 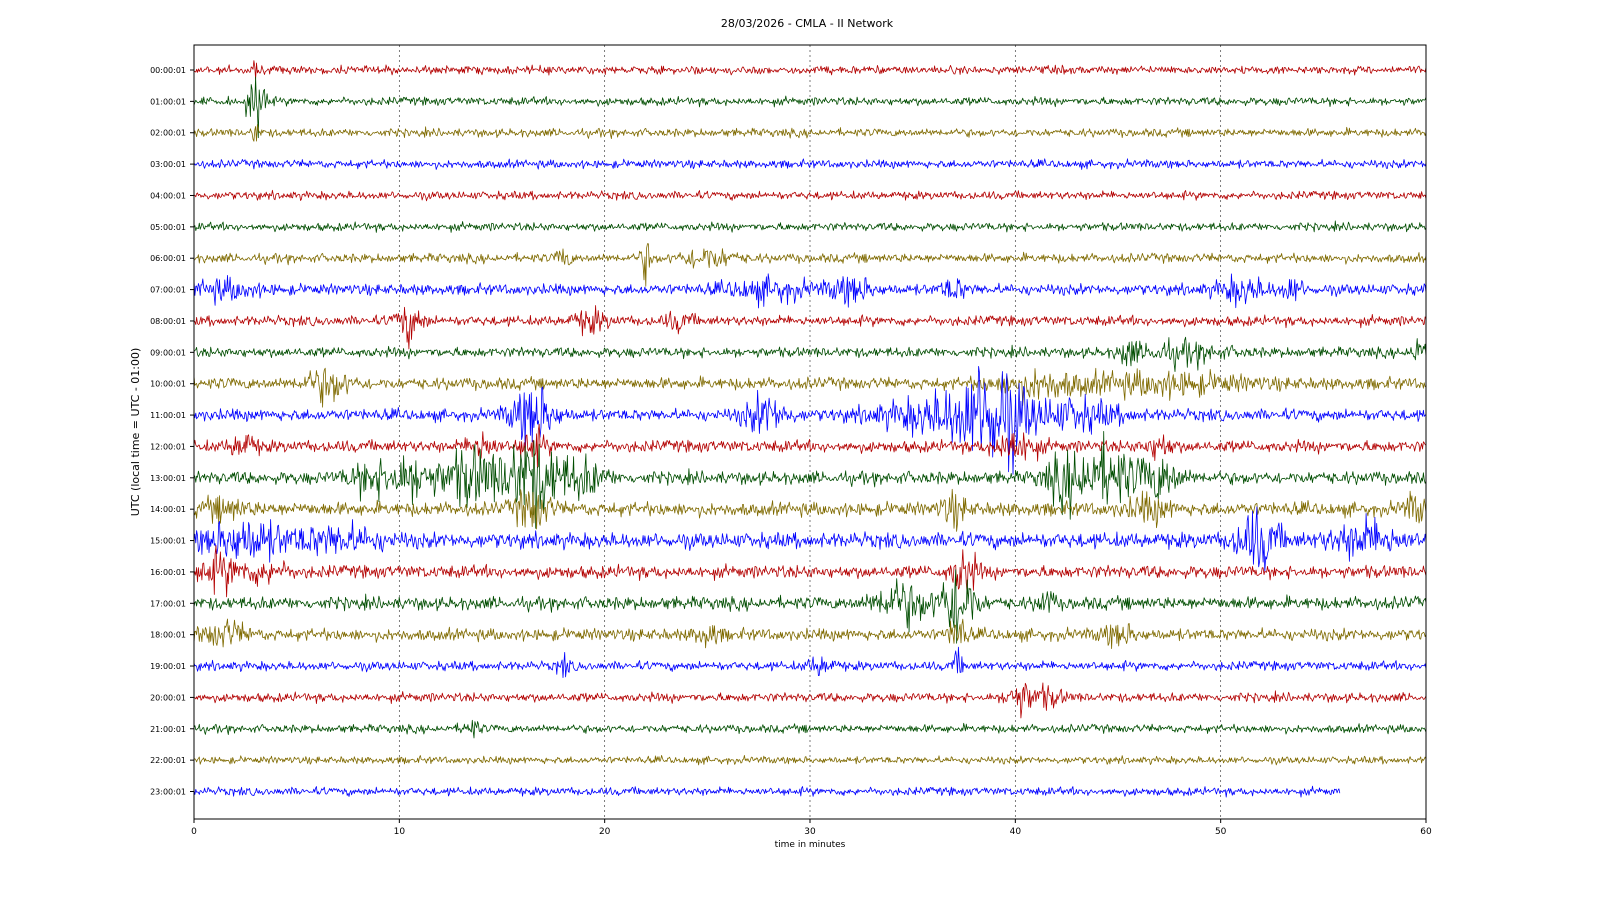 What do you see at coordinates (1221, 832) in the screenshot?
I see `x-tick-label: 50` at bounding box center [1221, 832].